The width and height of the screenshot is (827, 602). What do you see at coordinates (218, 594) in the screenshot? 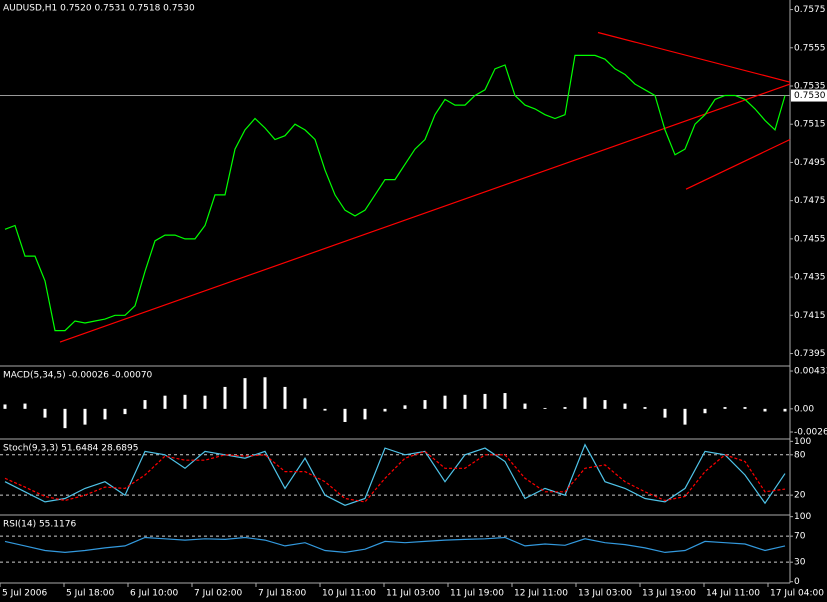
I see `x-tick-label: 7 Jul 02:00` at bounding box center [218, 594].